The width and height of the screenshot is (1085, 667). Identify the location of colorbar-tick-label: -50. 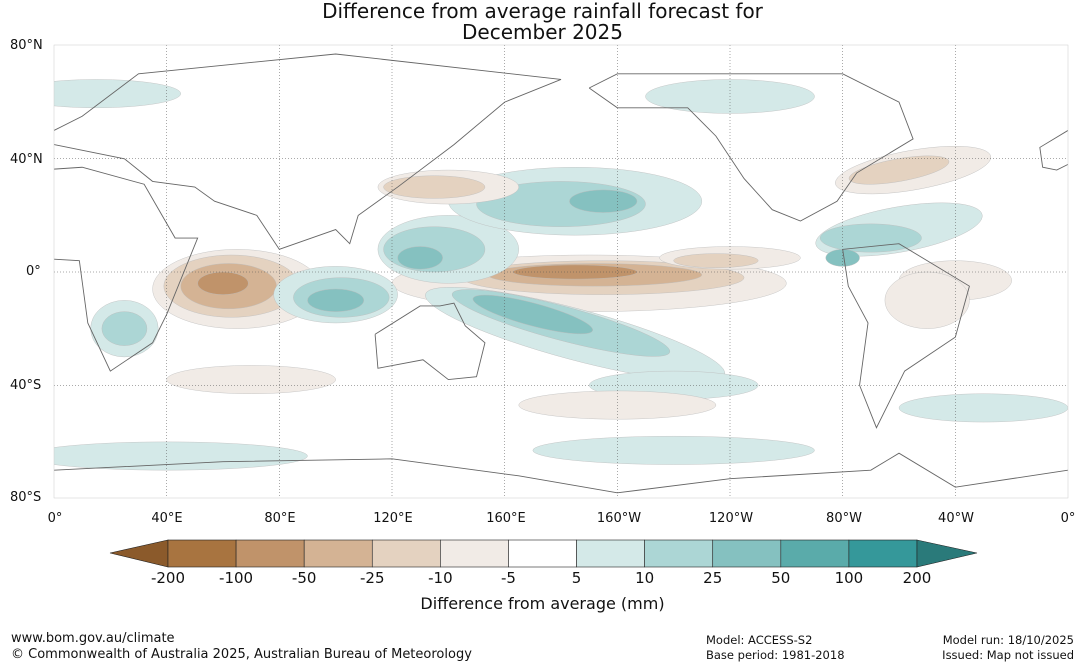
(304, 578).